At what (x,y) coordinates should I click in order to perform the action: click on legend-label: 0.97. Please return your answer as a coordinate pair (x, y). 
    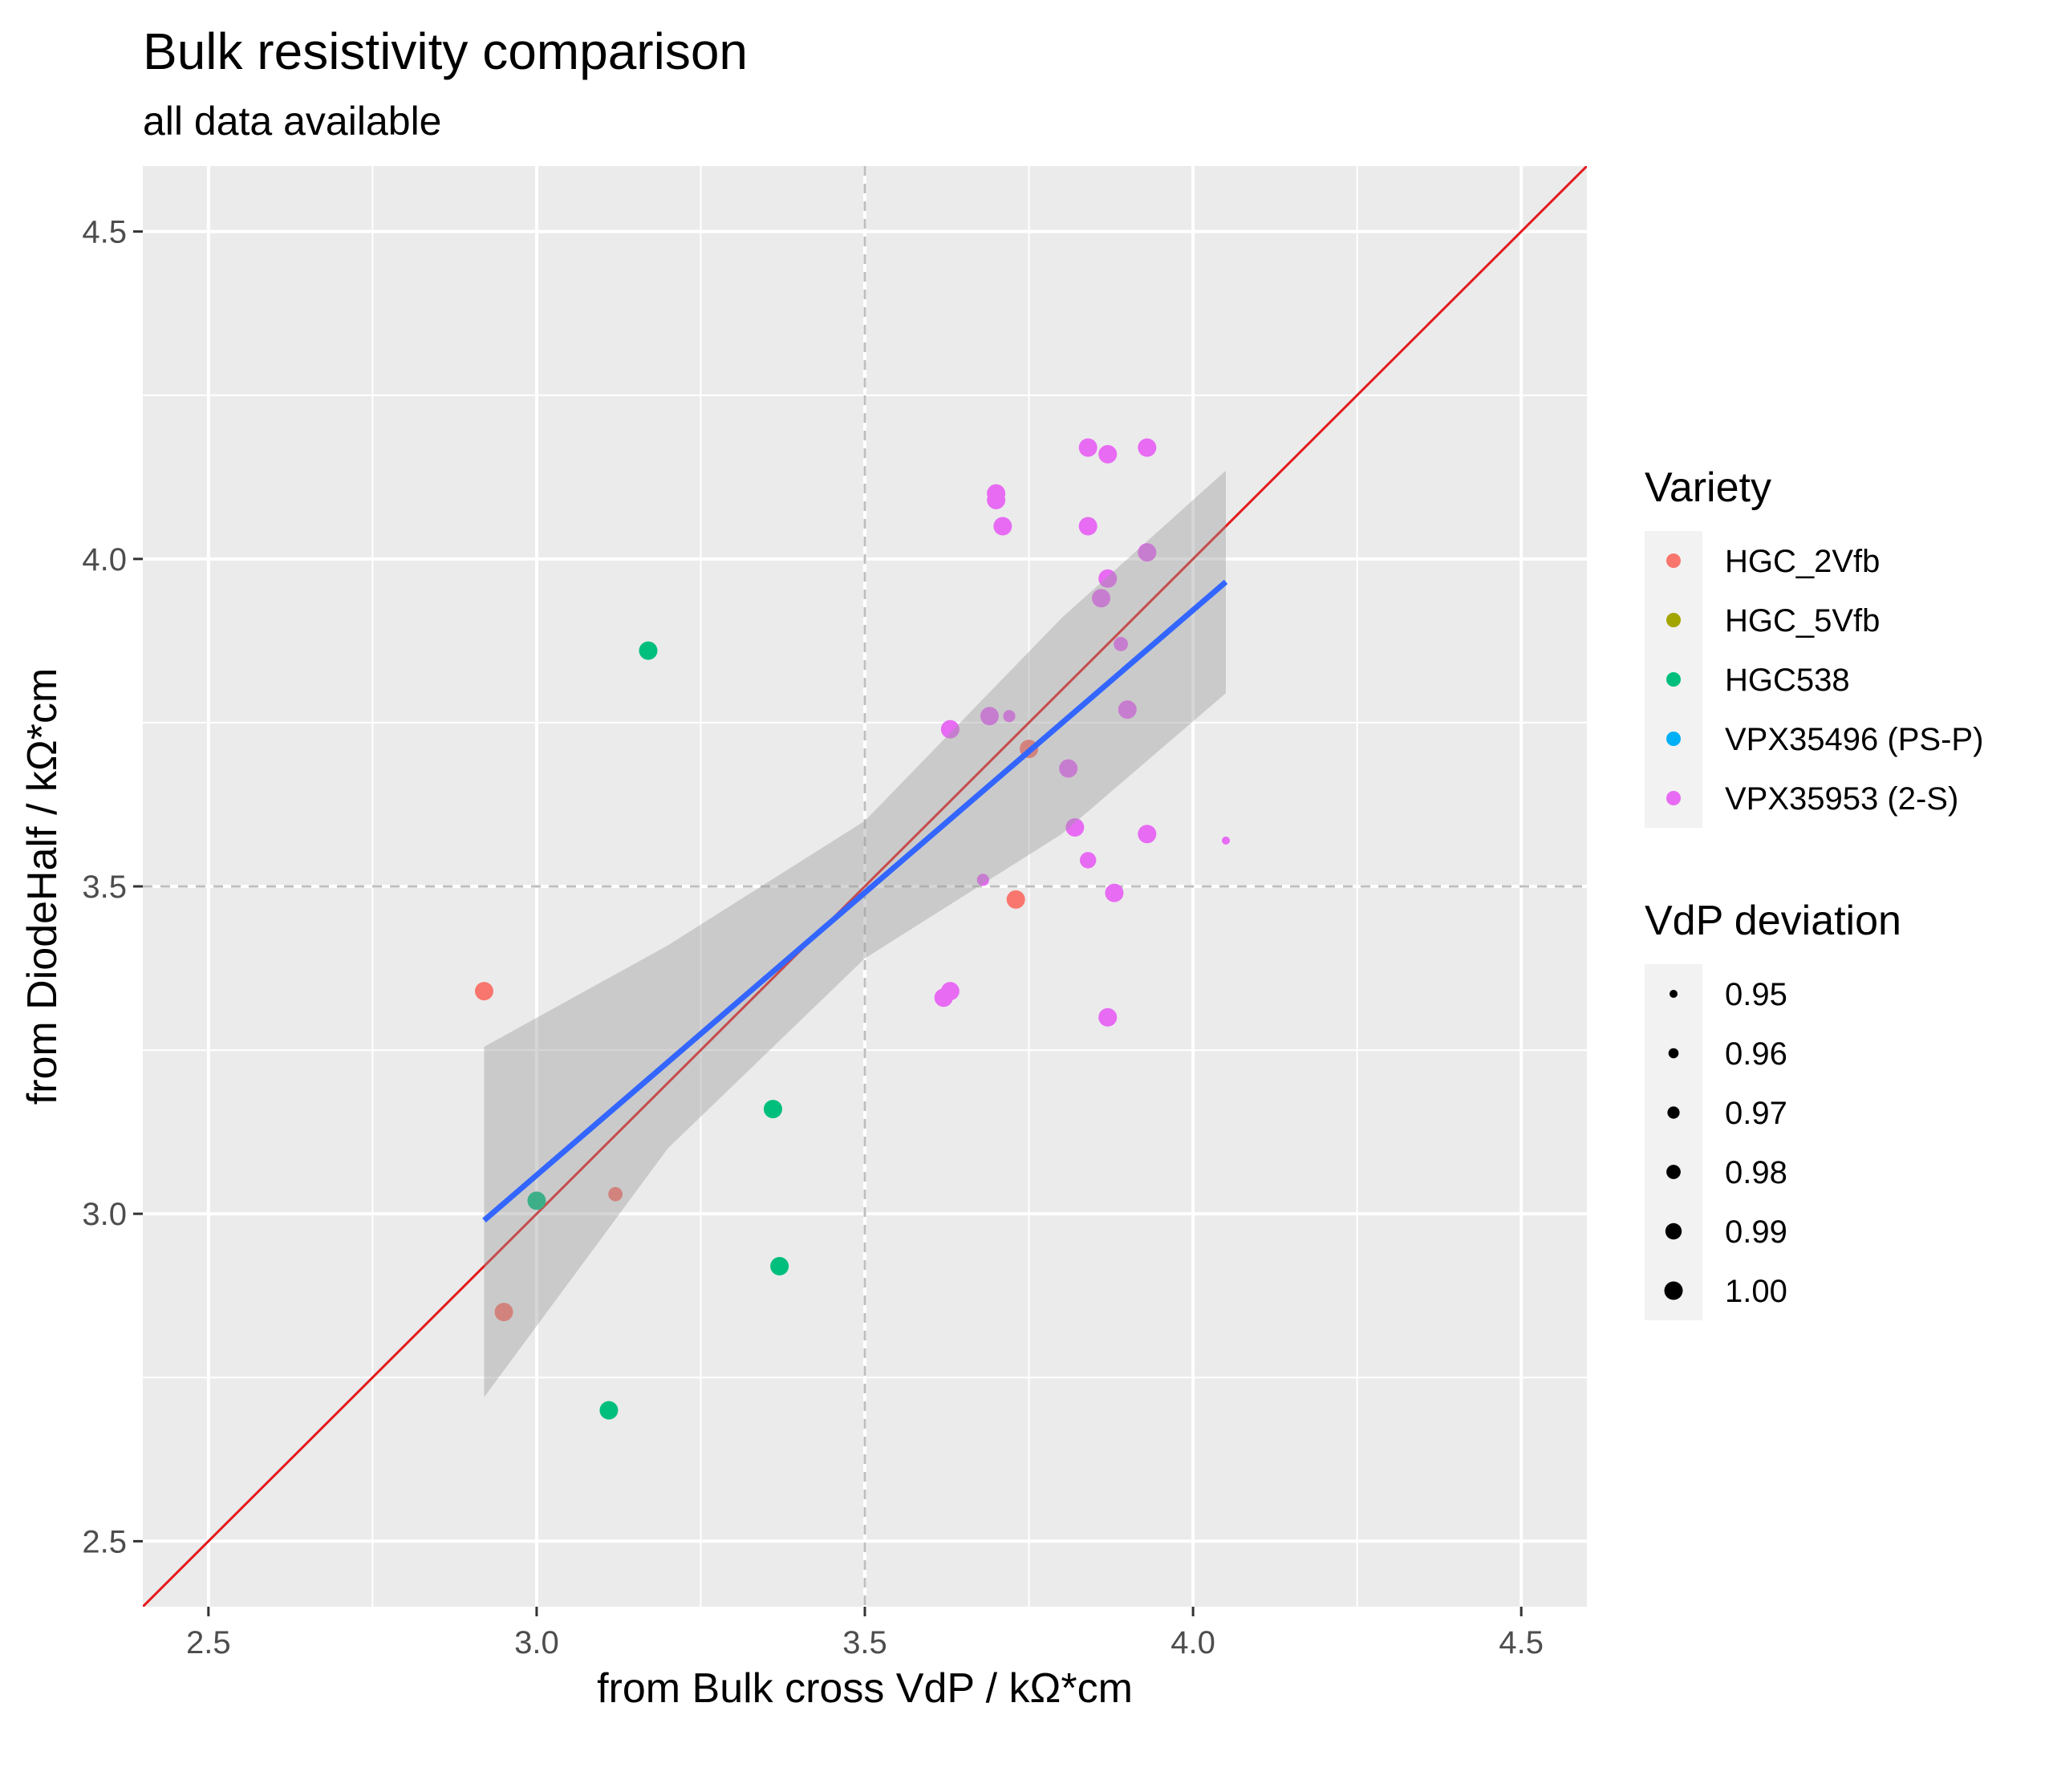
    Looking at the image, I should click on (1756, 1114).